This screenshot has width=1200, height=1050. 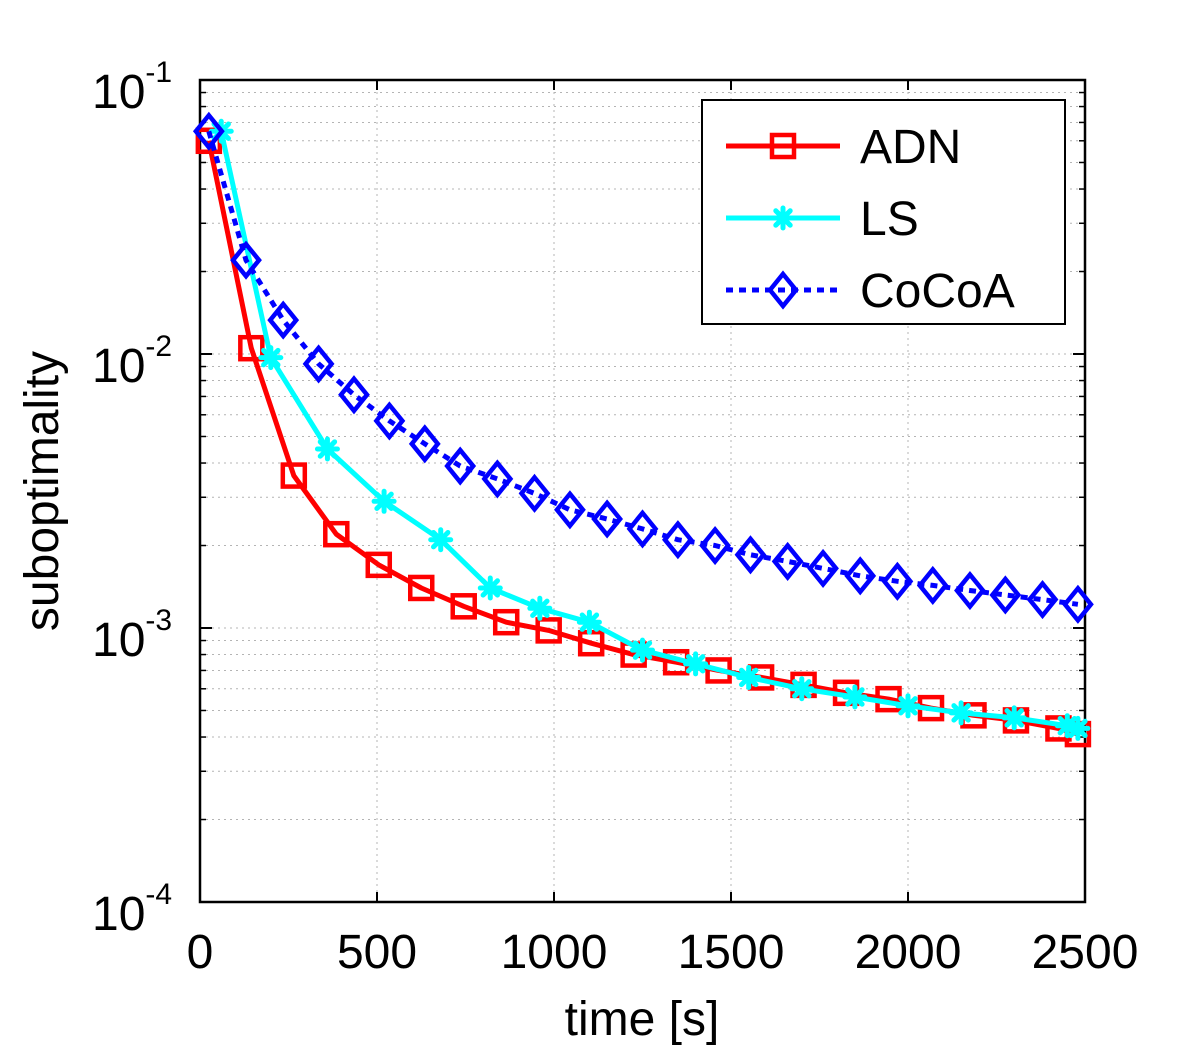 I want to click on y-tick-label: 10⁻², so click(x=132, y=361).